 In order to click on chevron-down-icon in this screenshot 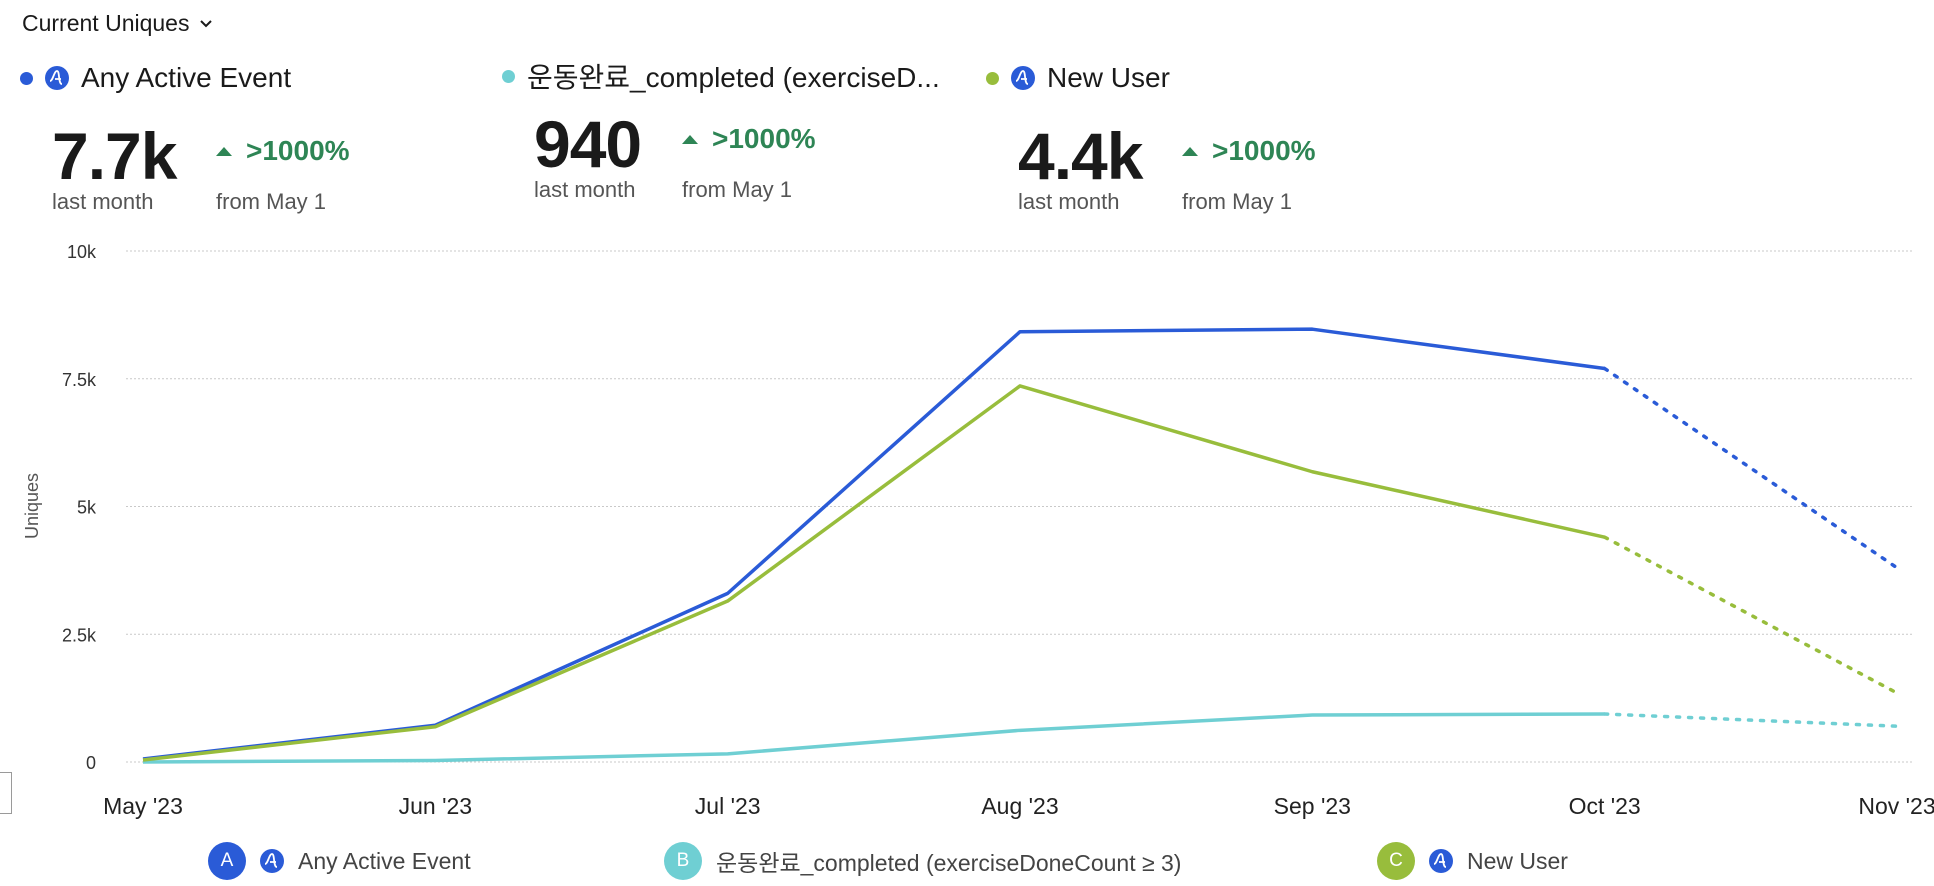, I will do `click(206, 23)`.